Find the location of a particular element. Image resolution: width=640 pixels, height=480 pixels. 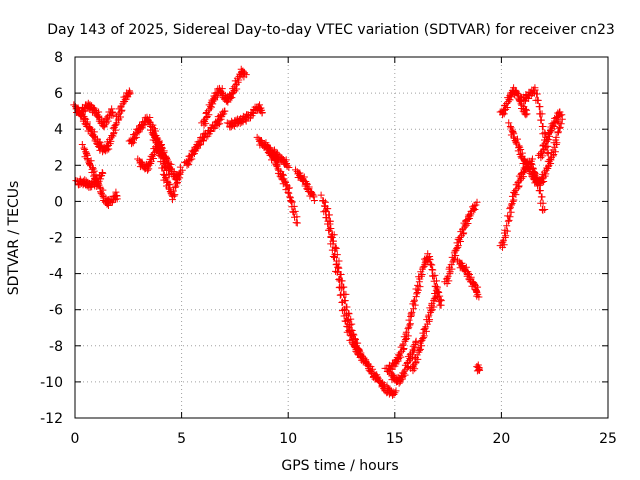

y-tick-label: 4 is located at coordinates (58, 130).